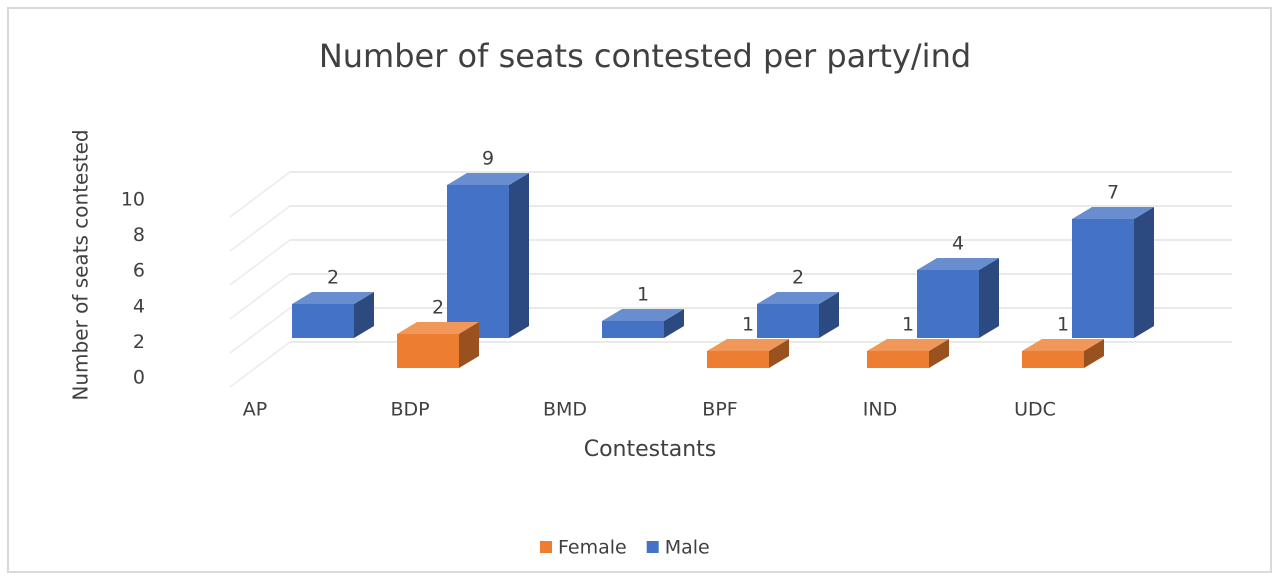 The image size is (1279, 580). I want to click on y-tick-label: 0, so click(139, 378).